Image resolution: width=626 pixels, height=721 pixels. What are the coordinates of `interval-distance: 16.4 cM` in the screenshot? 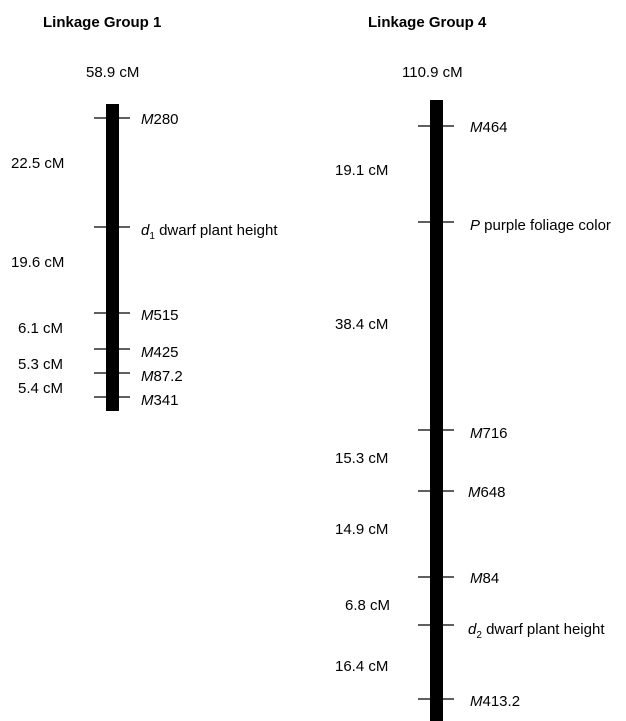 It's located at (361, 666).